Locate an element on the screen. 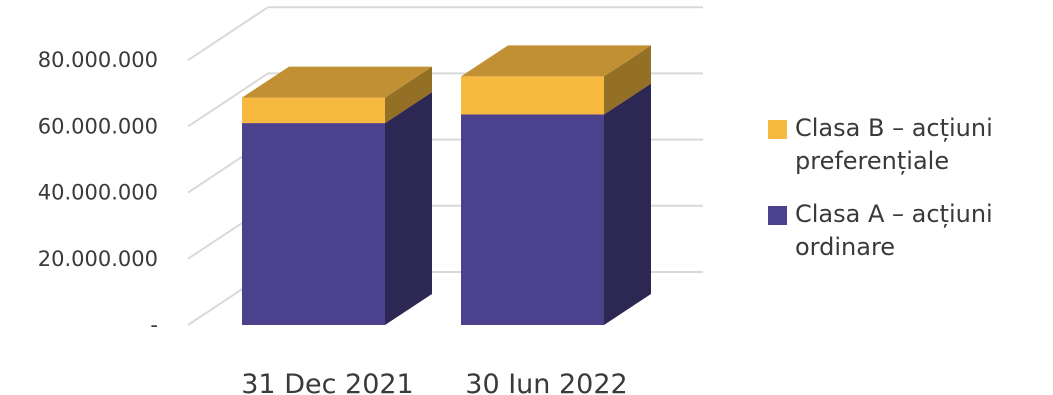 The width and height of the screenshot is (1053, 395). y-tick-label: 40.000.000 is located at coordinates (98, 193).